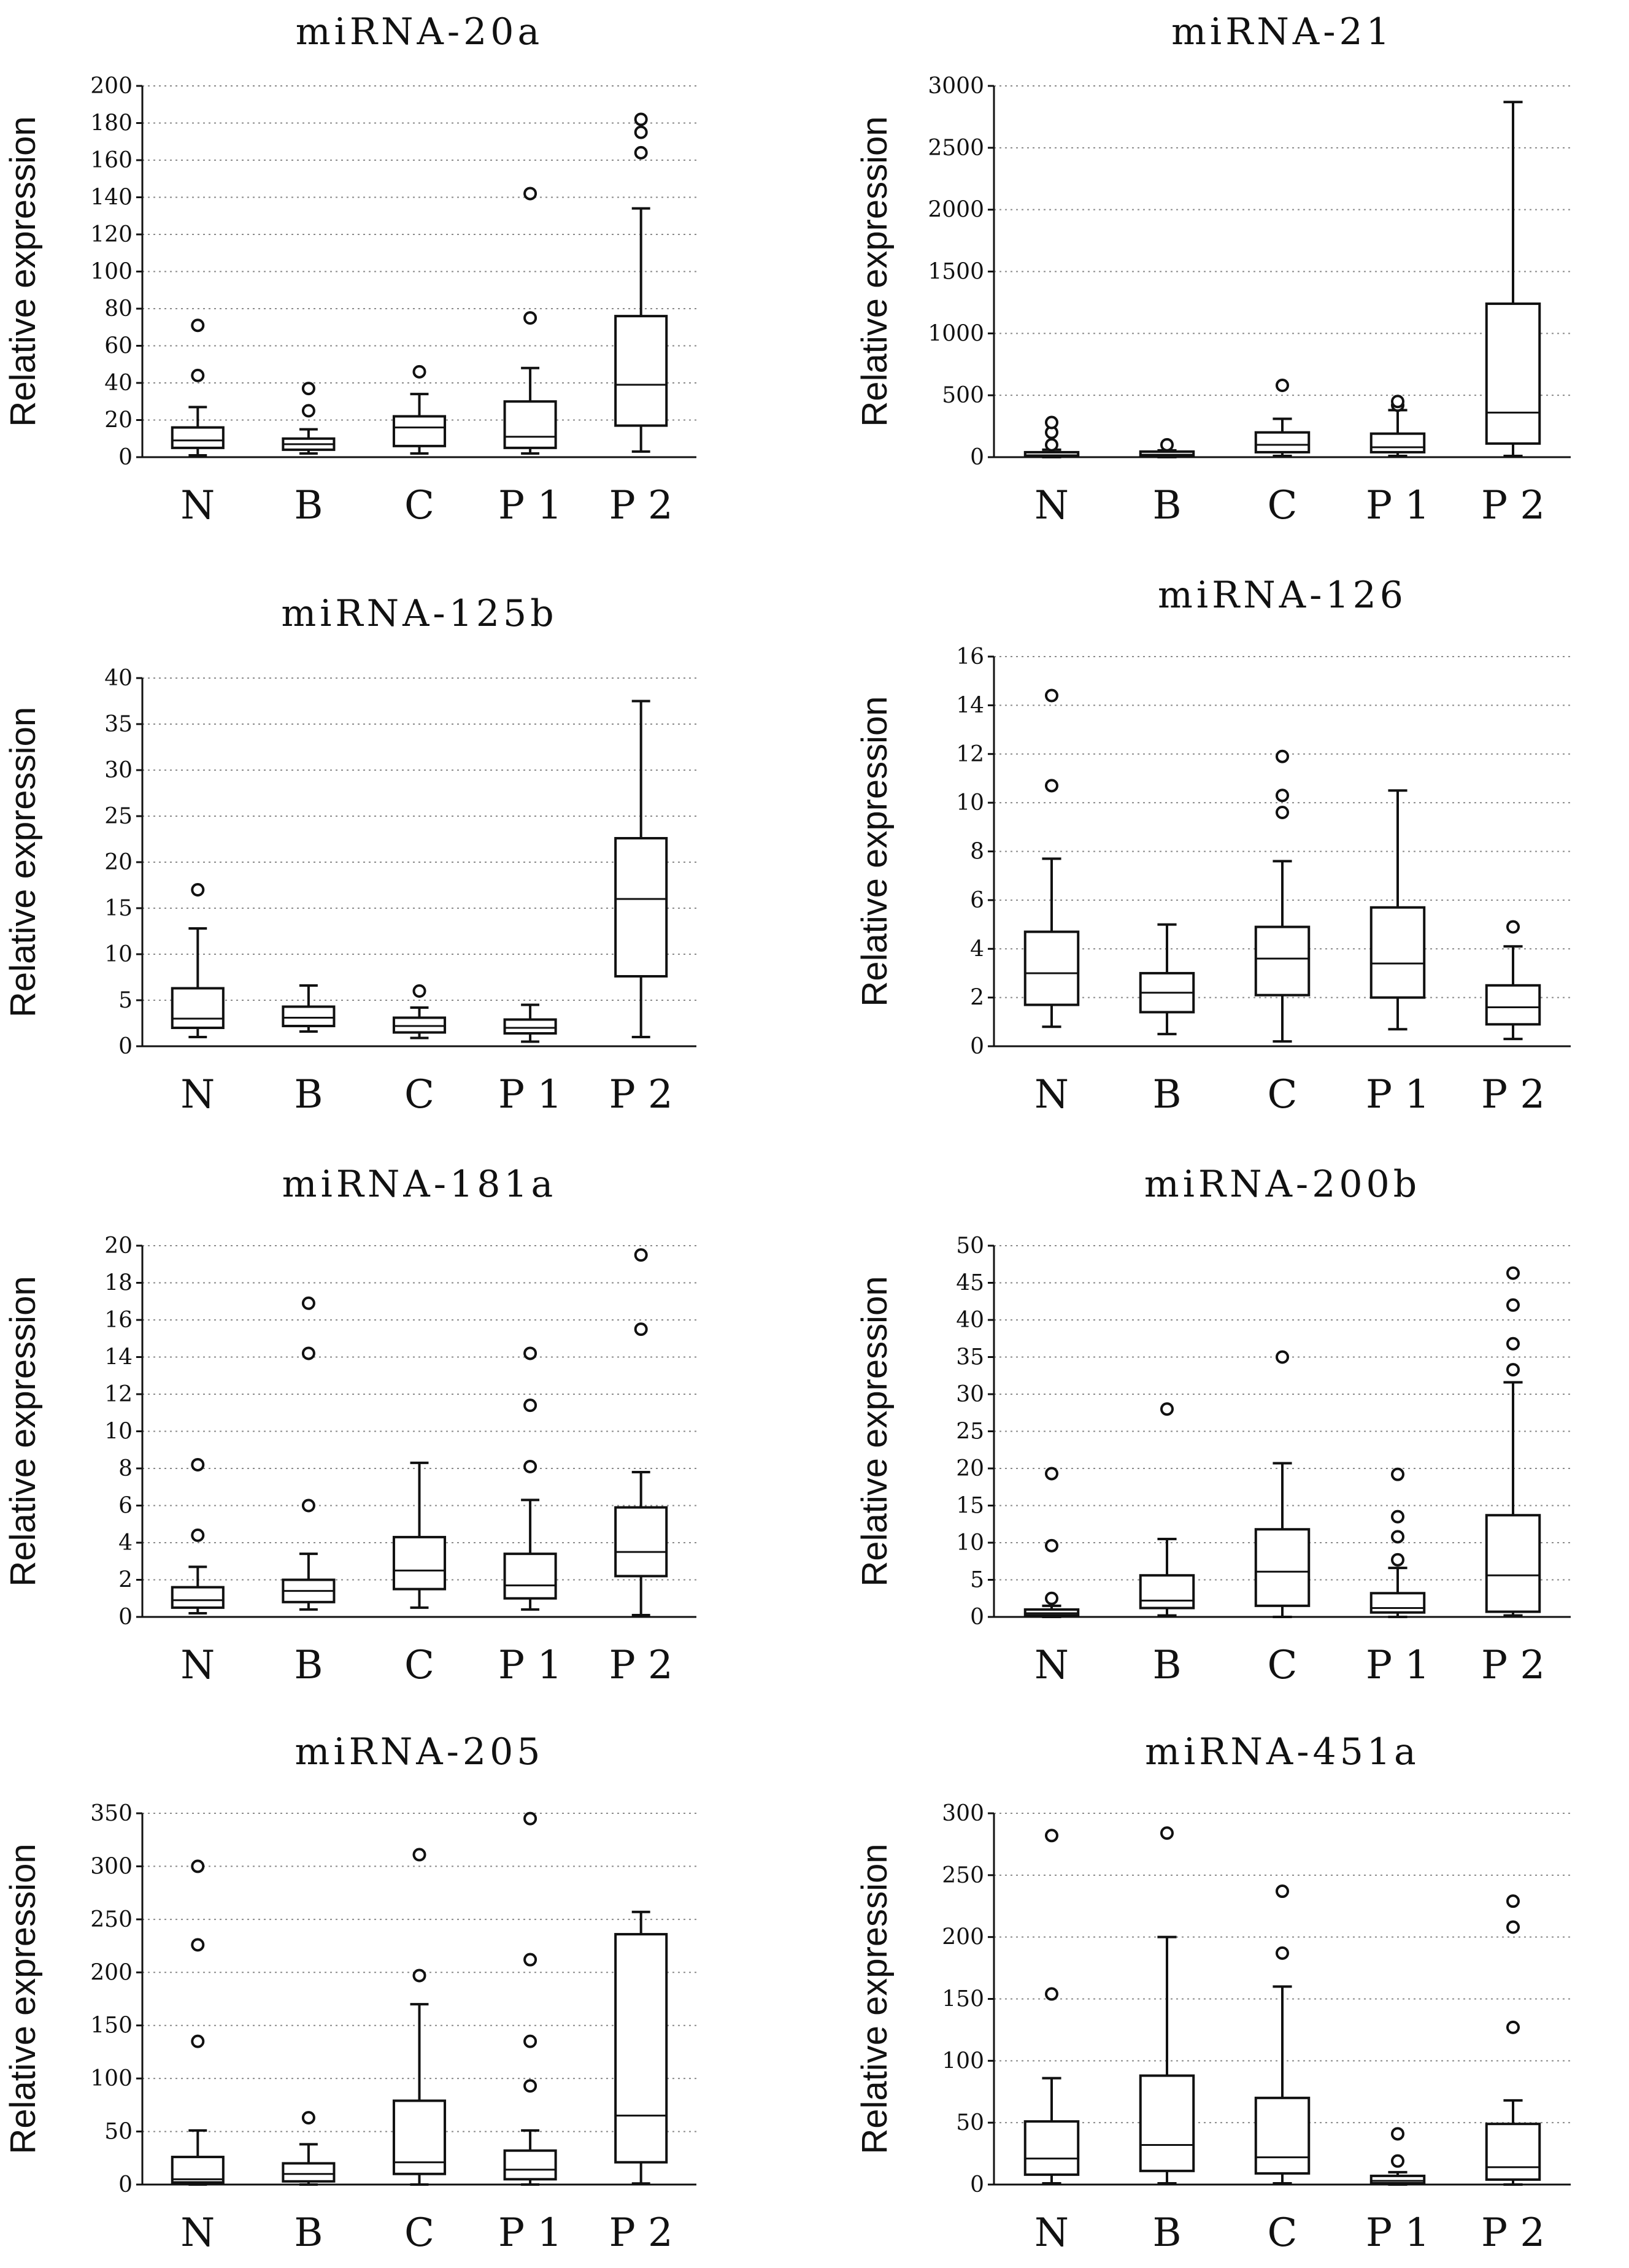 The width and height of the screenshot is (1629, 2268). What do you see at coordinates (118, 1320) in the screenshot?
I see `y-tick-label: 16` at bounding box center [118, 1320].